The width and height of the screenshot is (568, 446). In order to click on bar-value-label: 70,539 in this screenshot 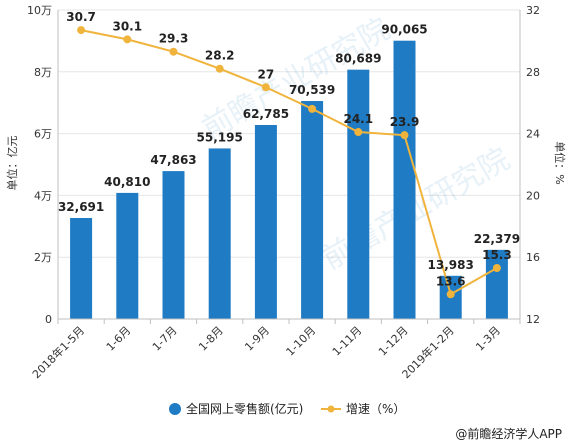, I will do `click(312, 90)`.